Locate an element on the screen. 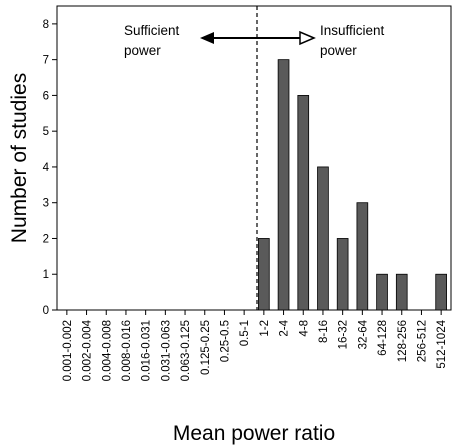  y-tick-label: 4 is located at coordinates (46, 168).